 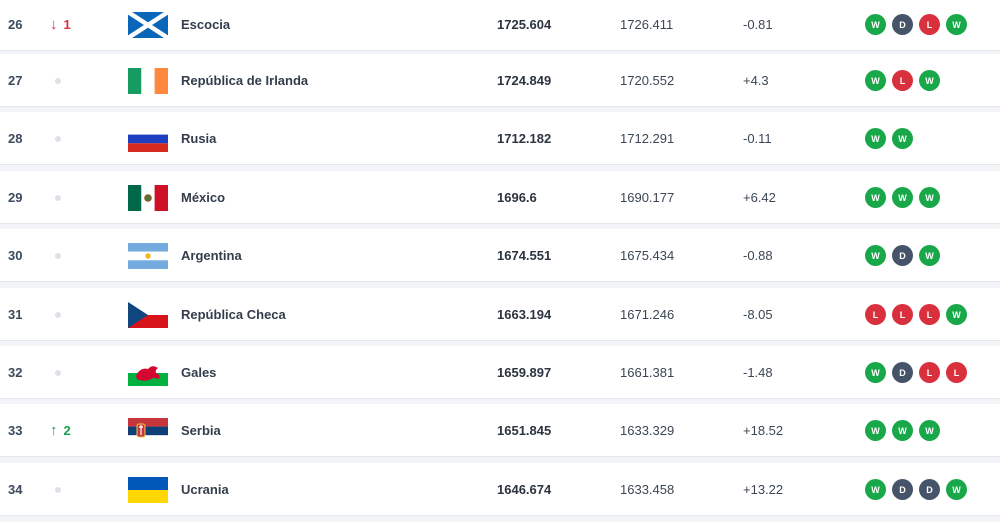 What do you see at coordinates (647, 430) in the screenshot?
I see `previous-points: 1633.329` at bounding box center [647, 430].